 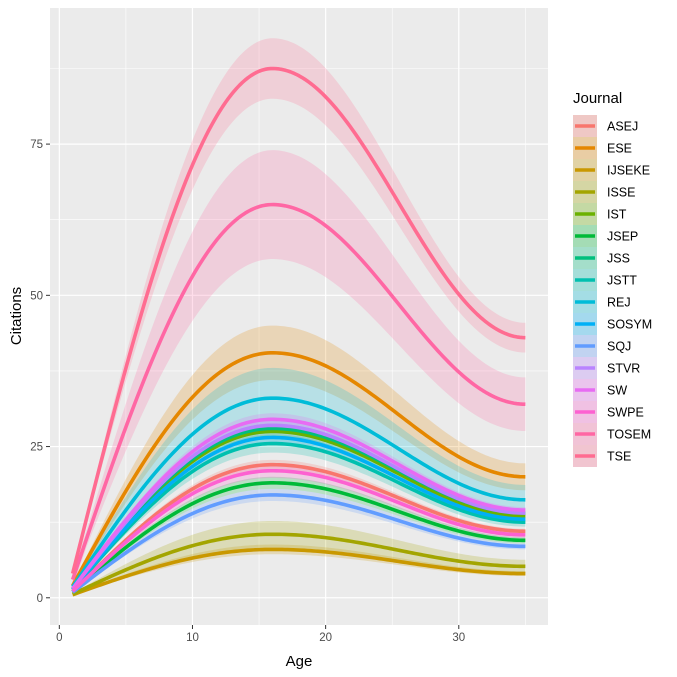 What do you see at coordinates (585, 126) in the screenshot?
I see `legend-key-asej` at bounding box center [585, 126].